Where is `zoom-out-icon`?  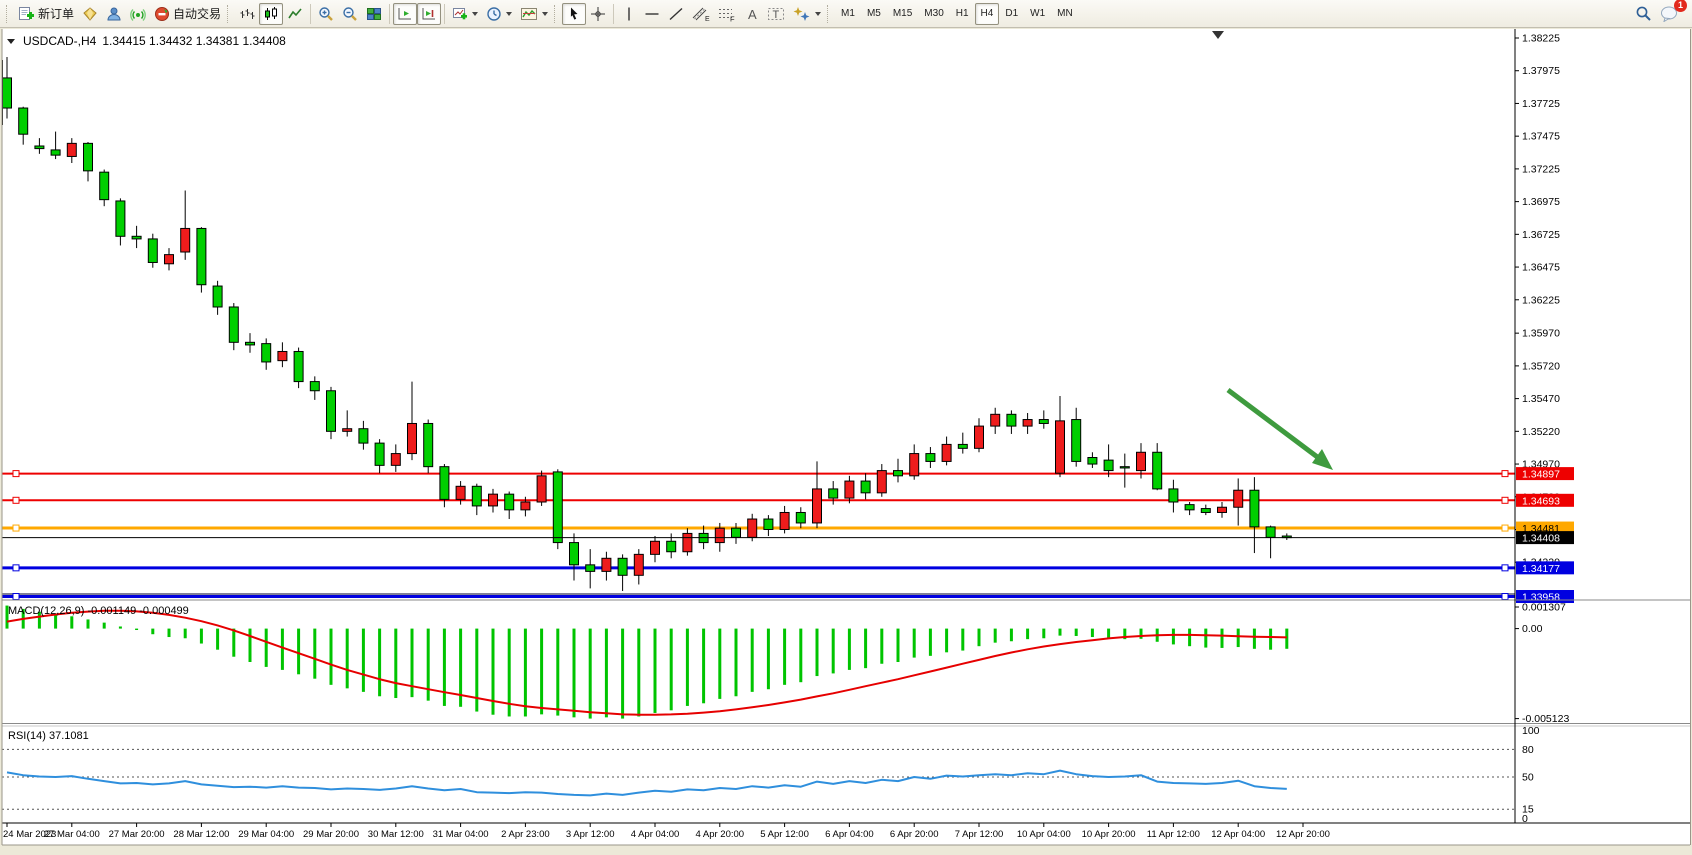 zoom-out-icon is located at coordinates (350, 13).